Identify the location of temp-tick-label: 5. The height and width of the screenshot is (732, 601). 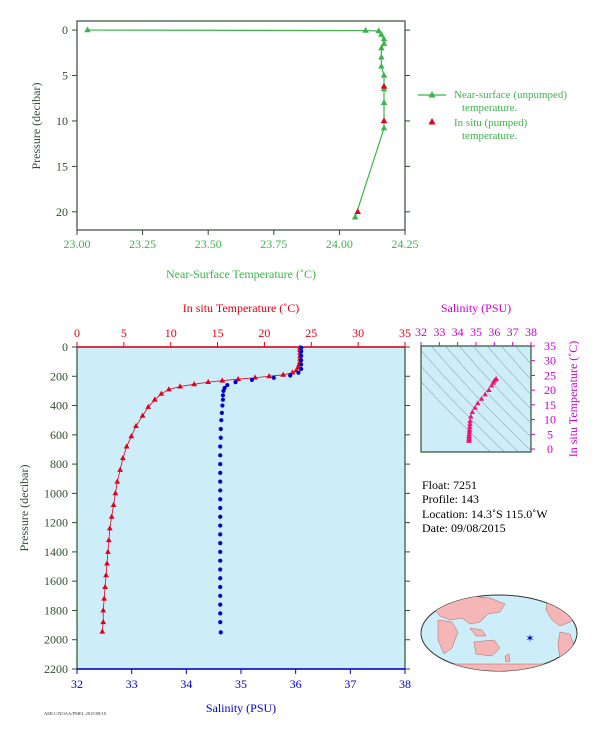
(124, 333).